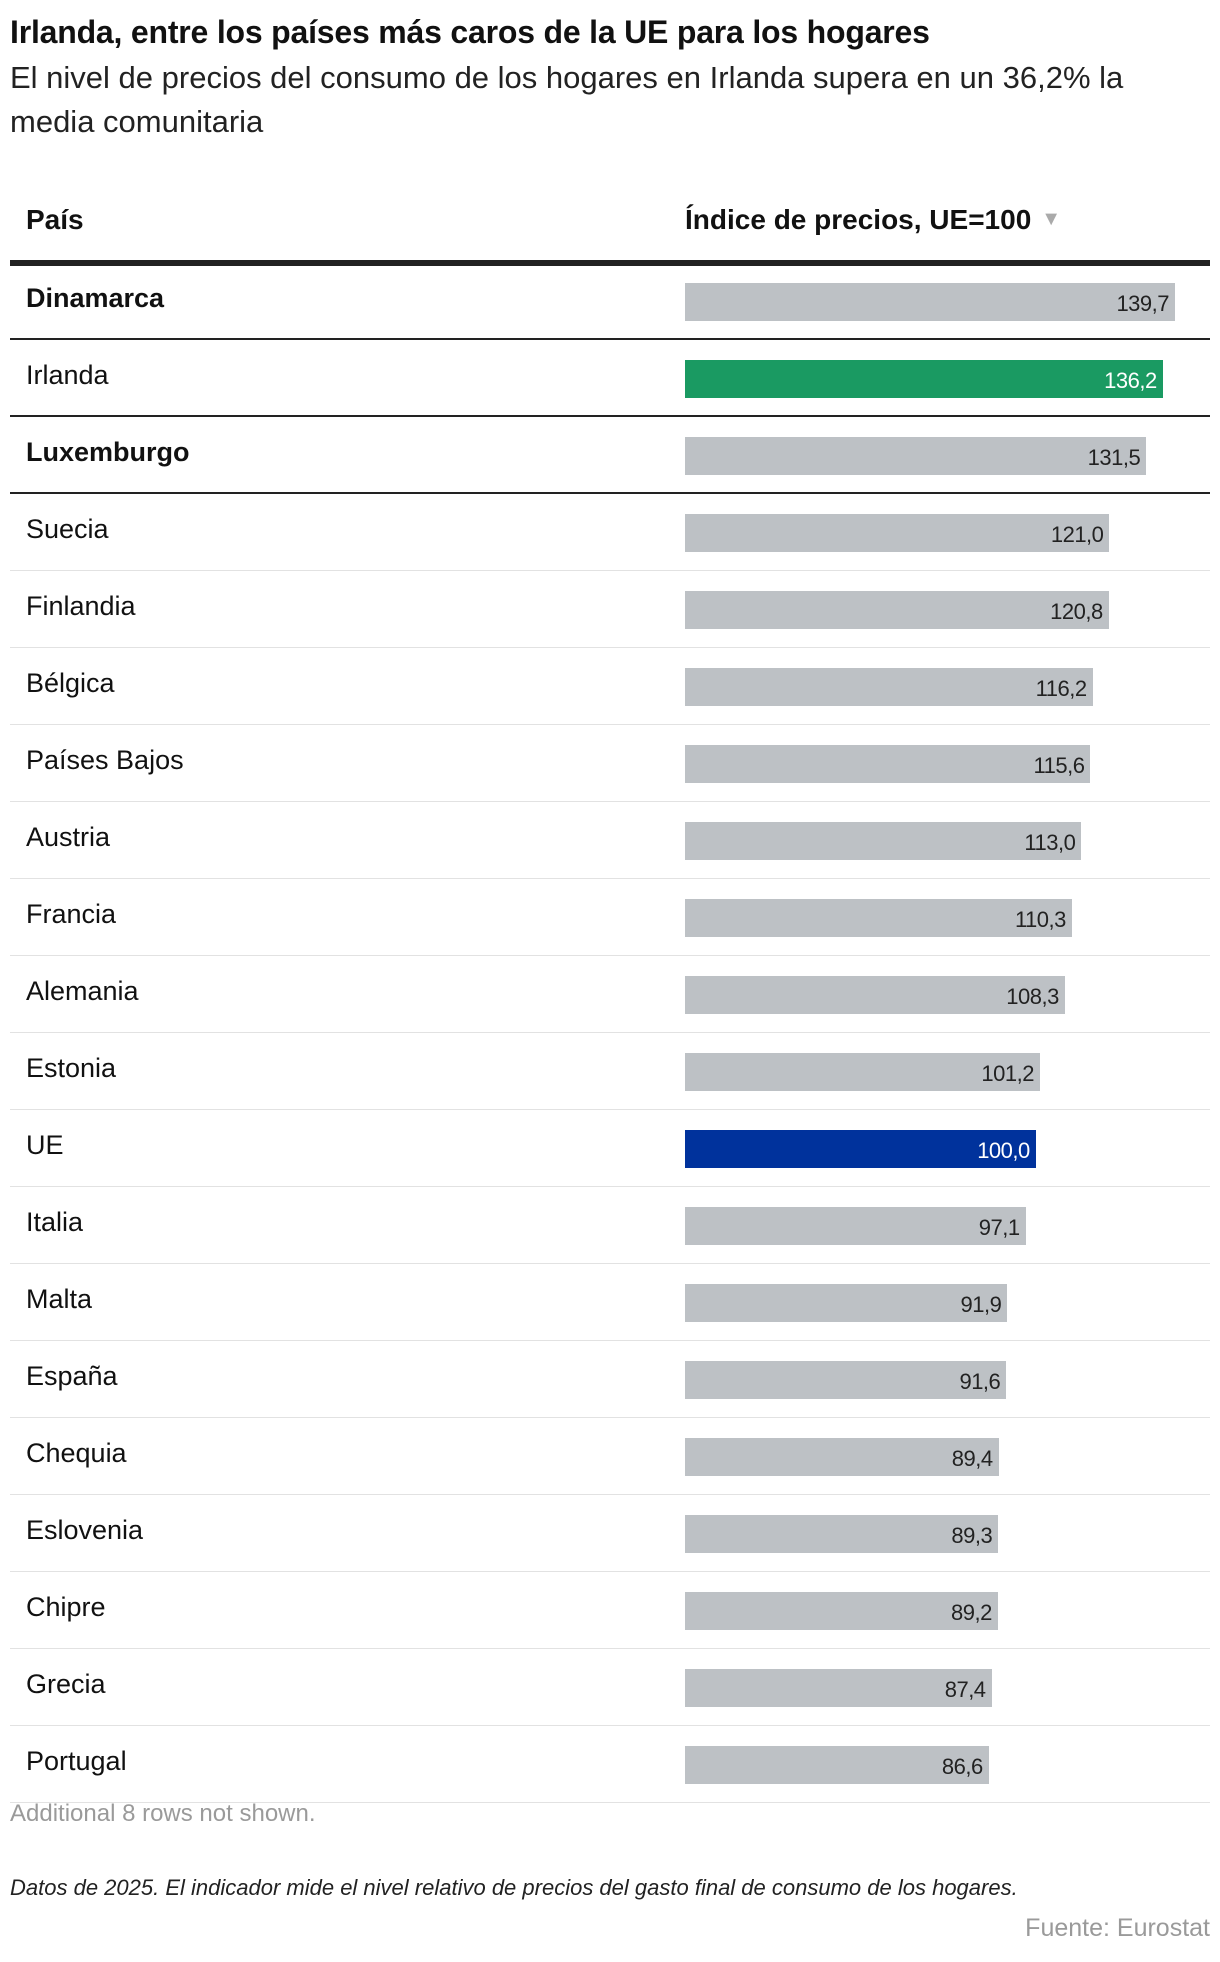 This screenshot has height=1962, width=1220. Describe the element at coordinates (916, 456) in the screenshot. I see `bar: 131,5` at that location.